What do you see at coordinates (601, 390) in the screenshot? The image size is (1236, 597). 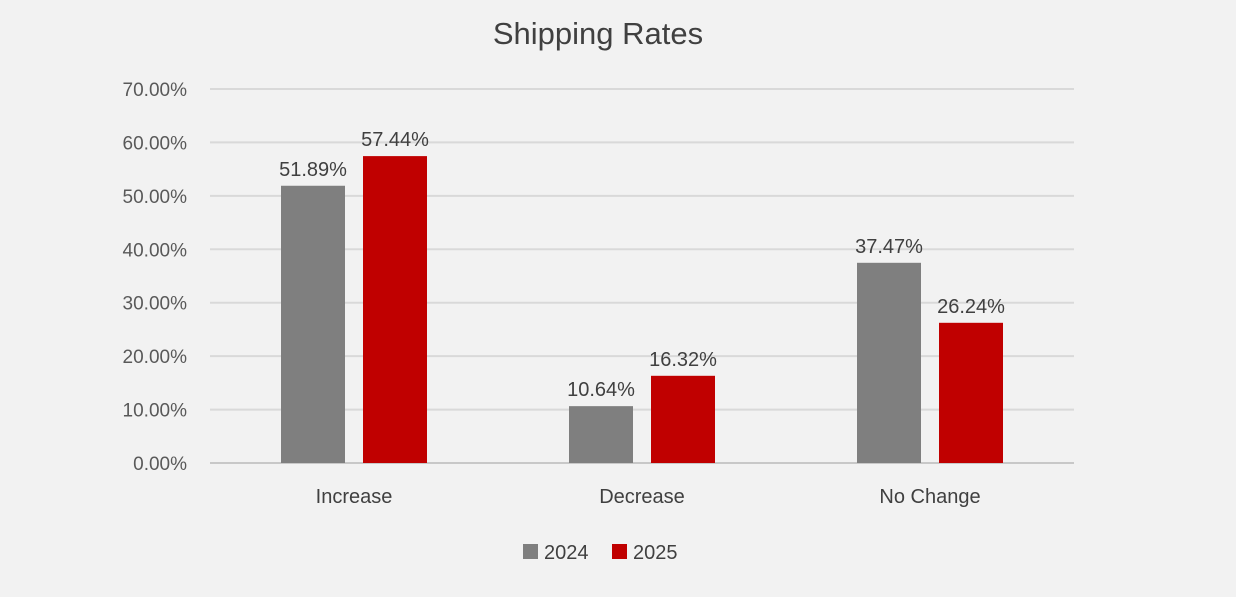 I see `data-label: 10.64%` at bounding box center [601, 390].